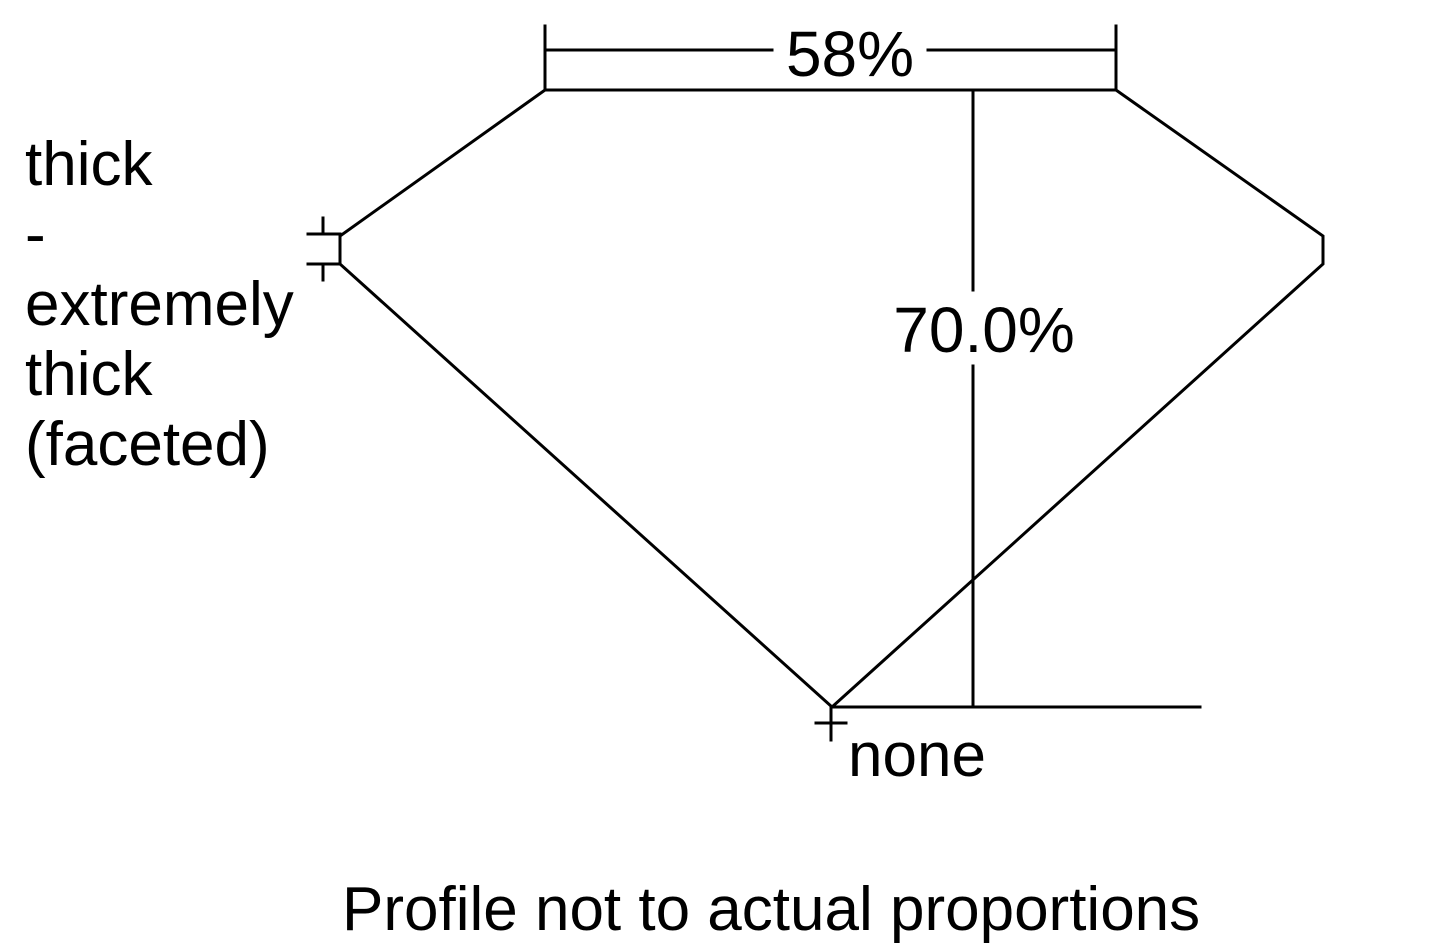 This screenshot has width=1445, height=946. Describe the element at coordinates (147, 444) in the screenshot. I see `girdle-label-line: (faceted)` at that location.